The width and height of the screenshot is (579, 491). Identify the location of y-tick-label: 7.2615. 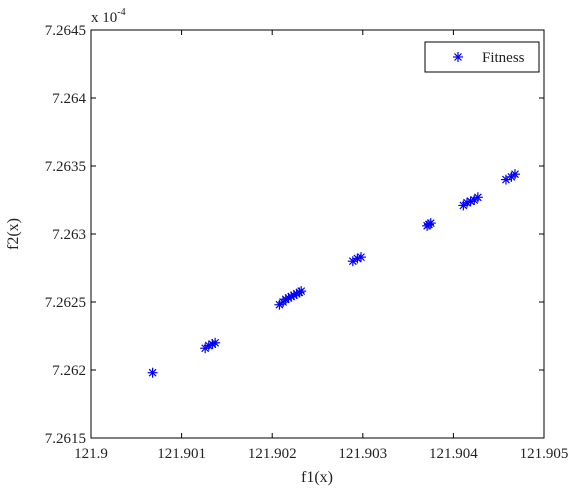
(65, 439).